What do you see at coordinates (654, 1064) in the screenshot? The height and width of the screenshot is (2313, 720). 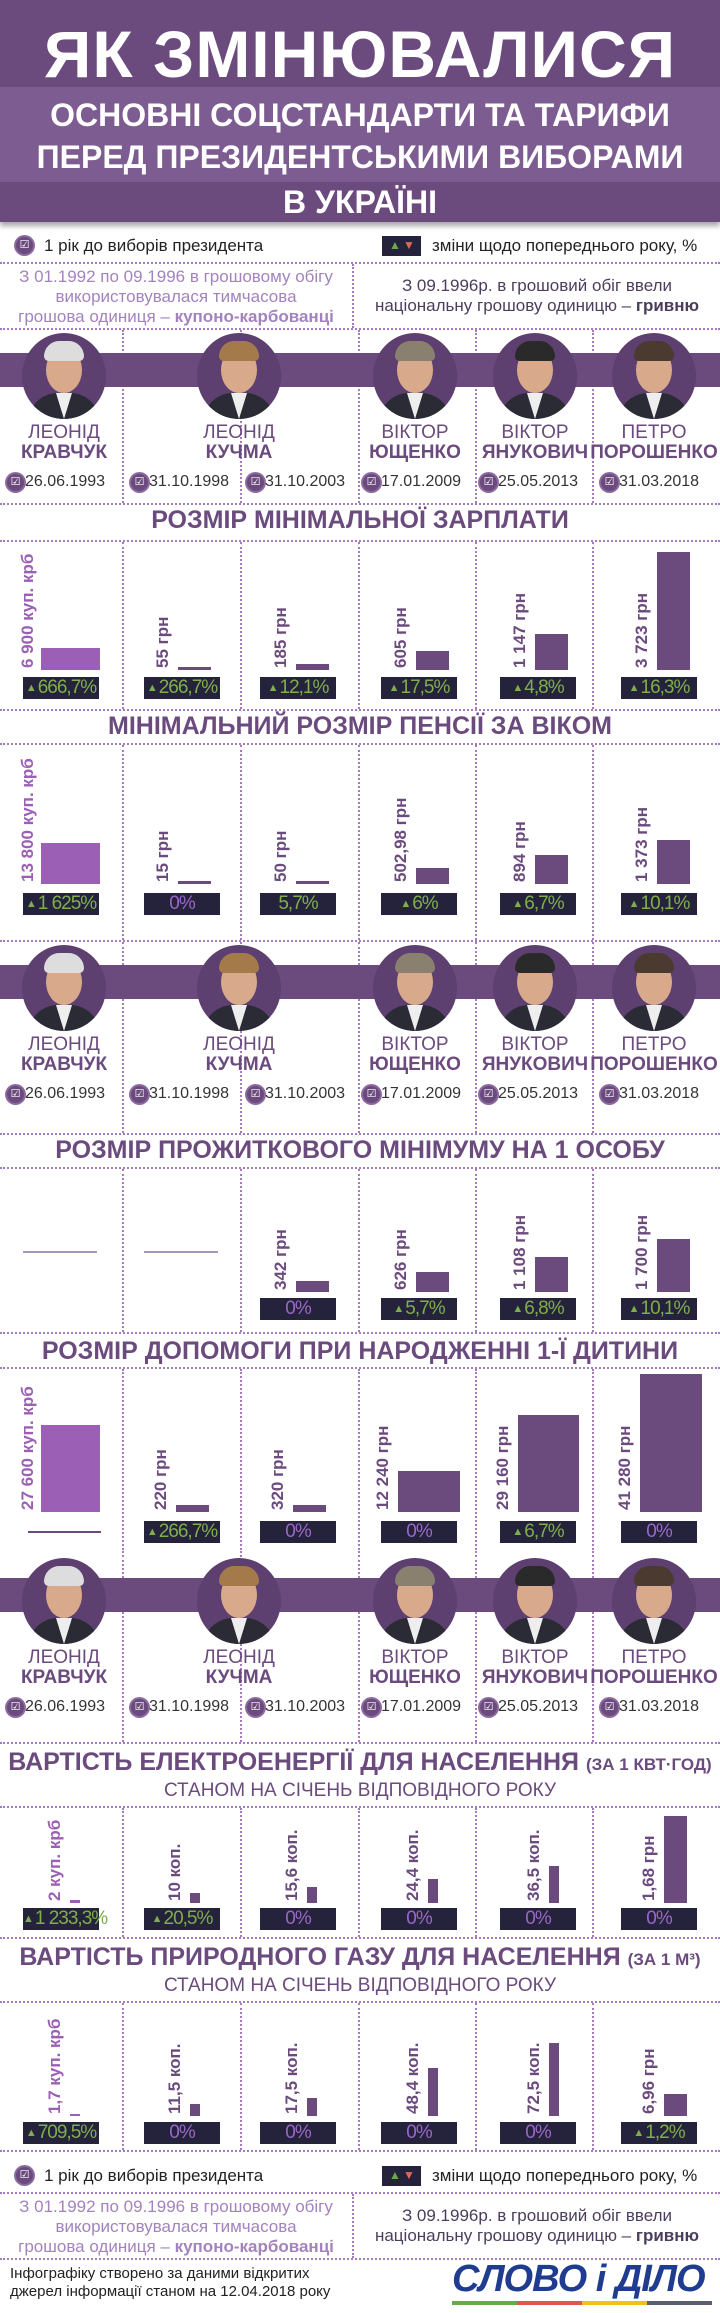 I see `president-last-name: ПОРОШЕНКО` at bounding box center [654, 1064].